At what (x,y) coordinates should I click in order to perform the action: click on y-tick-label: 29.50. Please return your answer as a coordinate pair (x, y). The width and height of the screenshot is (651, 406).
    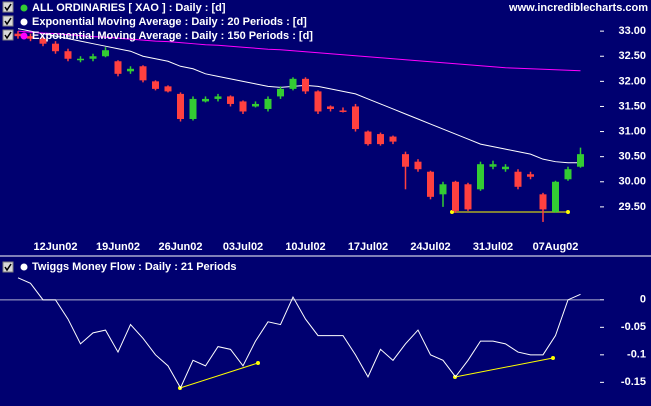
    Looking at the image, I should click on (632, 207).